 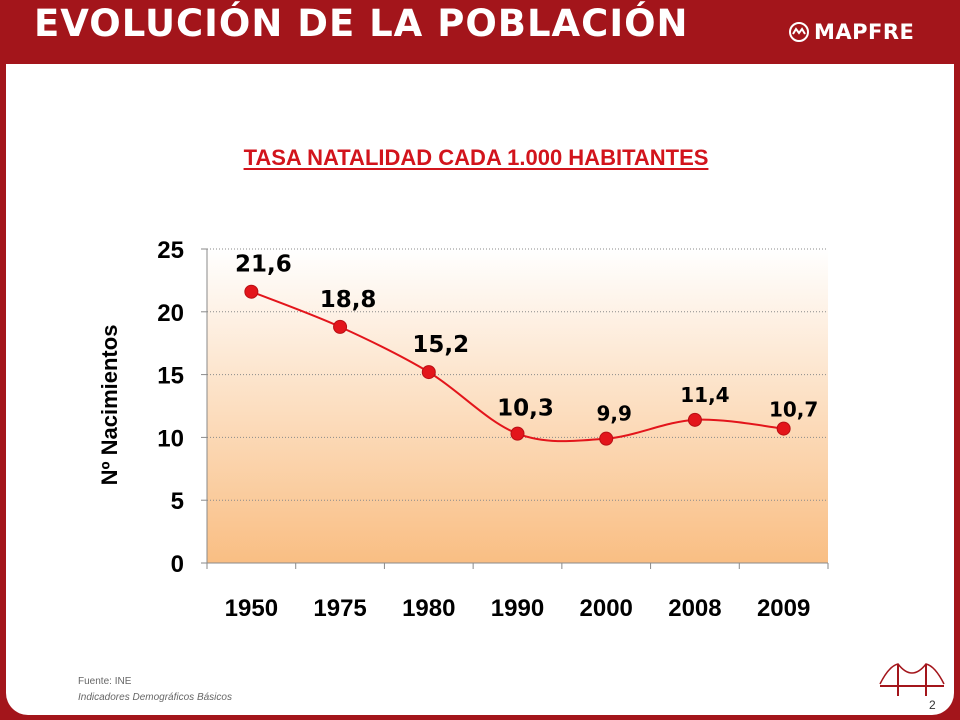 What do you see at coordinates (170, 376) in the screenshot?
I see `y-tick-label: 15` at bounding box center [170, 376].